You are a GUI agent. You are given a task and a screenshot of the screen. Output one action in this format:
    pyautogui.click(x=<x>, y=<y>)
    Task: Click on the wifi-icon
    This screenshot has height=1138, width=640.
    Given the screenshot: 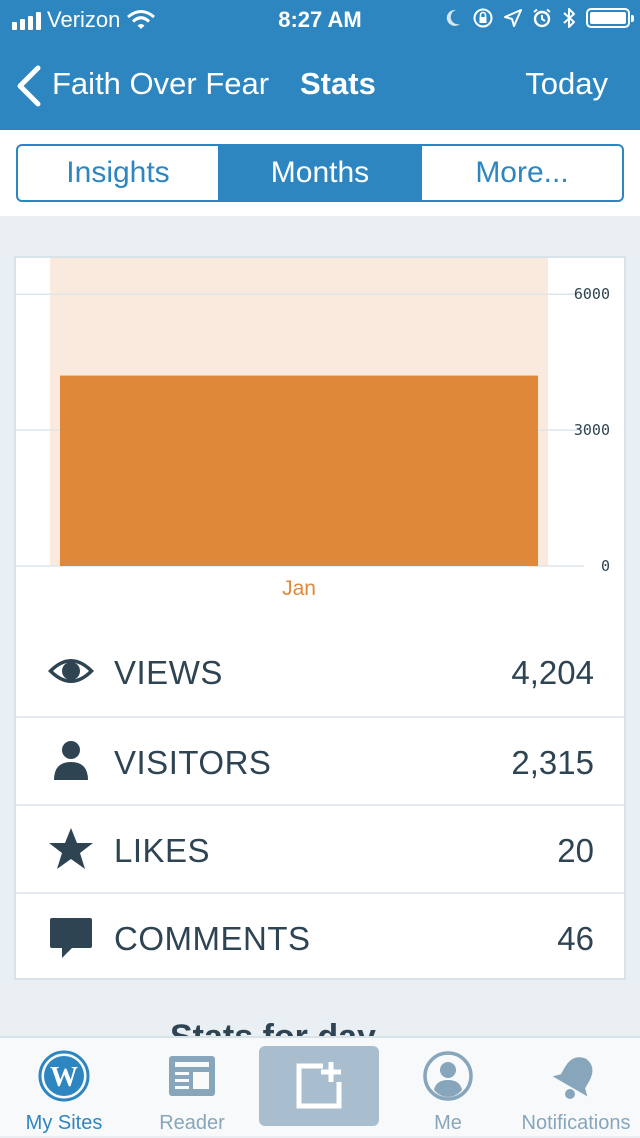 What is the action you would take?
    pyautogui.click(x=141, y=19)
    